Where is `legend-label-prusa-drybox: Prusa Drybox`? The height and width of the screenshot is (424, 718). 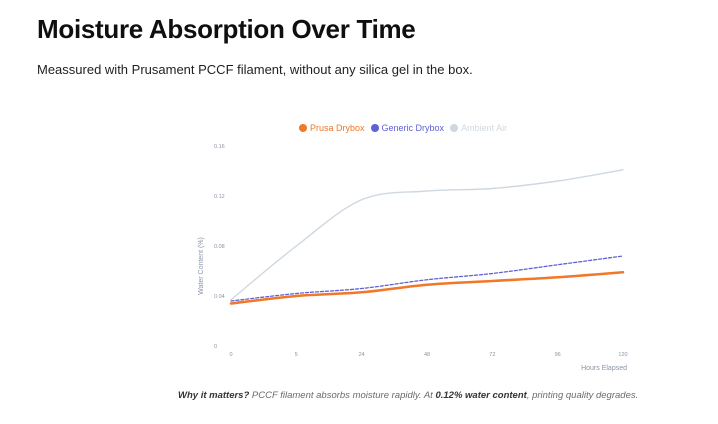
legend-label-prusa-drybox: Prusa Drybox is located at coordinates (337, 128).